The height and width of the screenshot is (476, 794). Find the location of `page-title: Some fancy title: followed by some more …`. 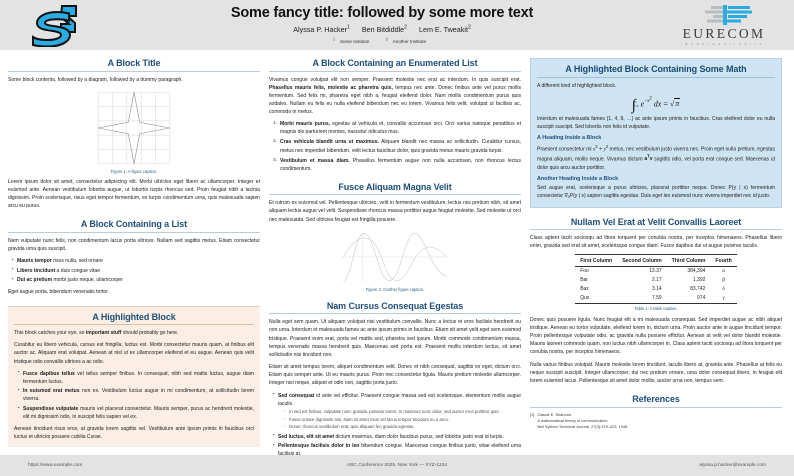

page-title: Some fancy title: followed by some more … is located at coordinates (382, 13).